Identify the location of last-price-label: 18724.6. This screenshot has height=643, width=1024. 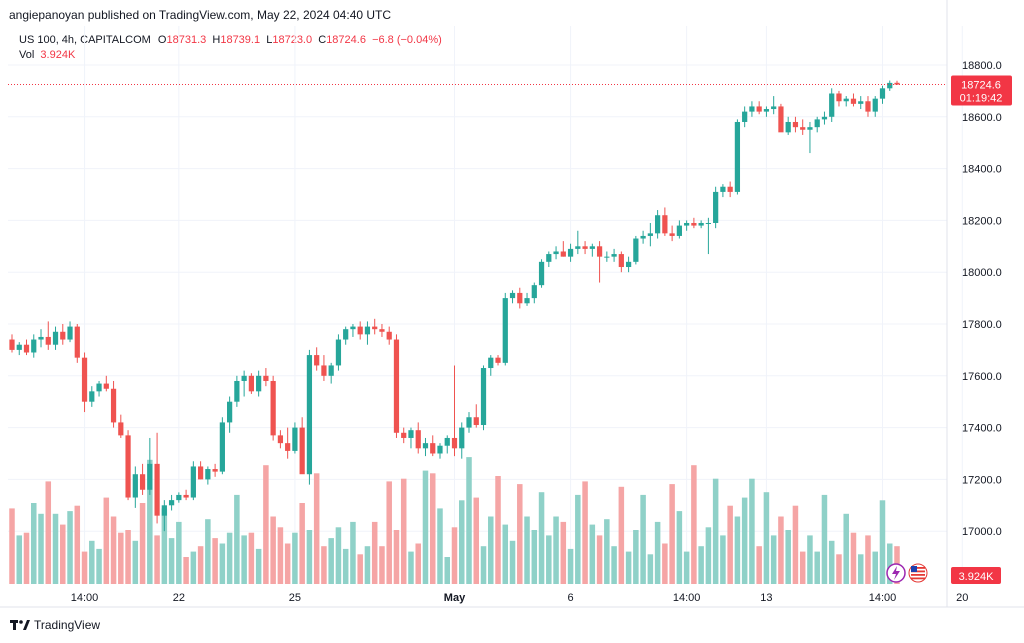
(981, 86).